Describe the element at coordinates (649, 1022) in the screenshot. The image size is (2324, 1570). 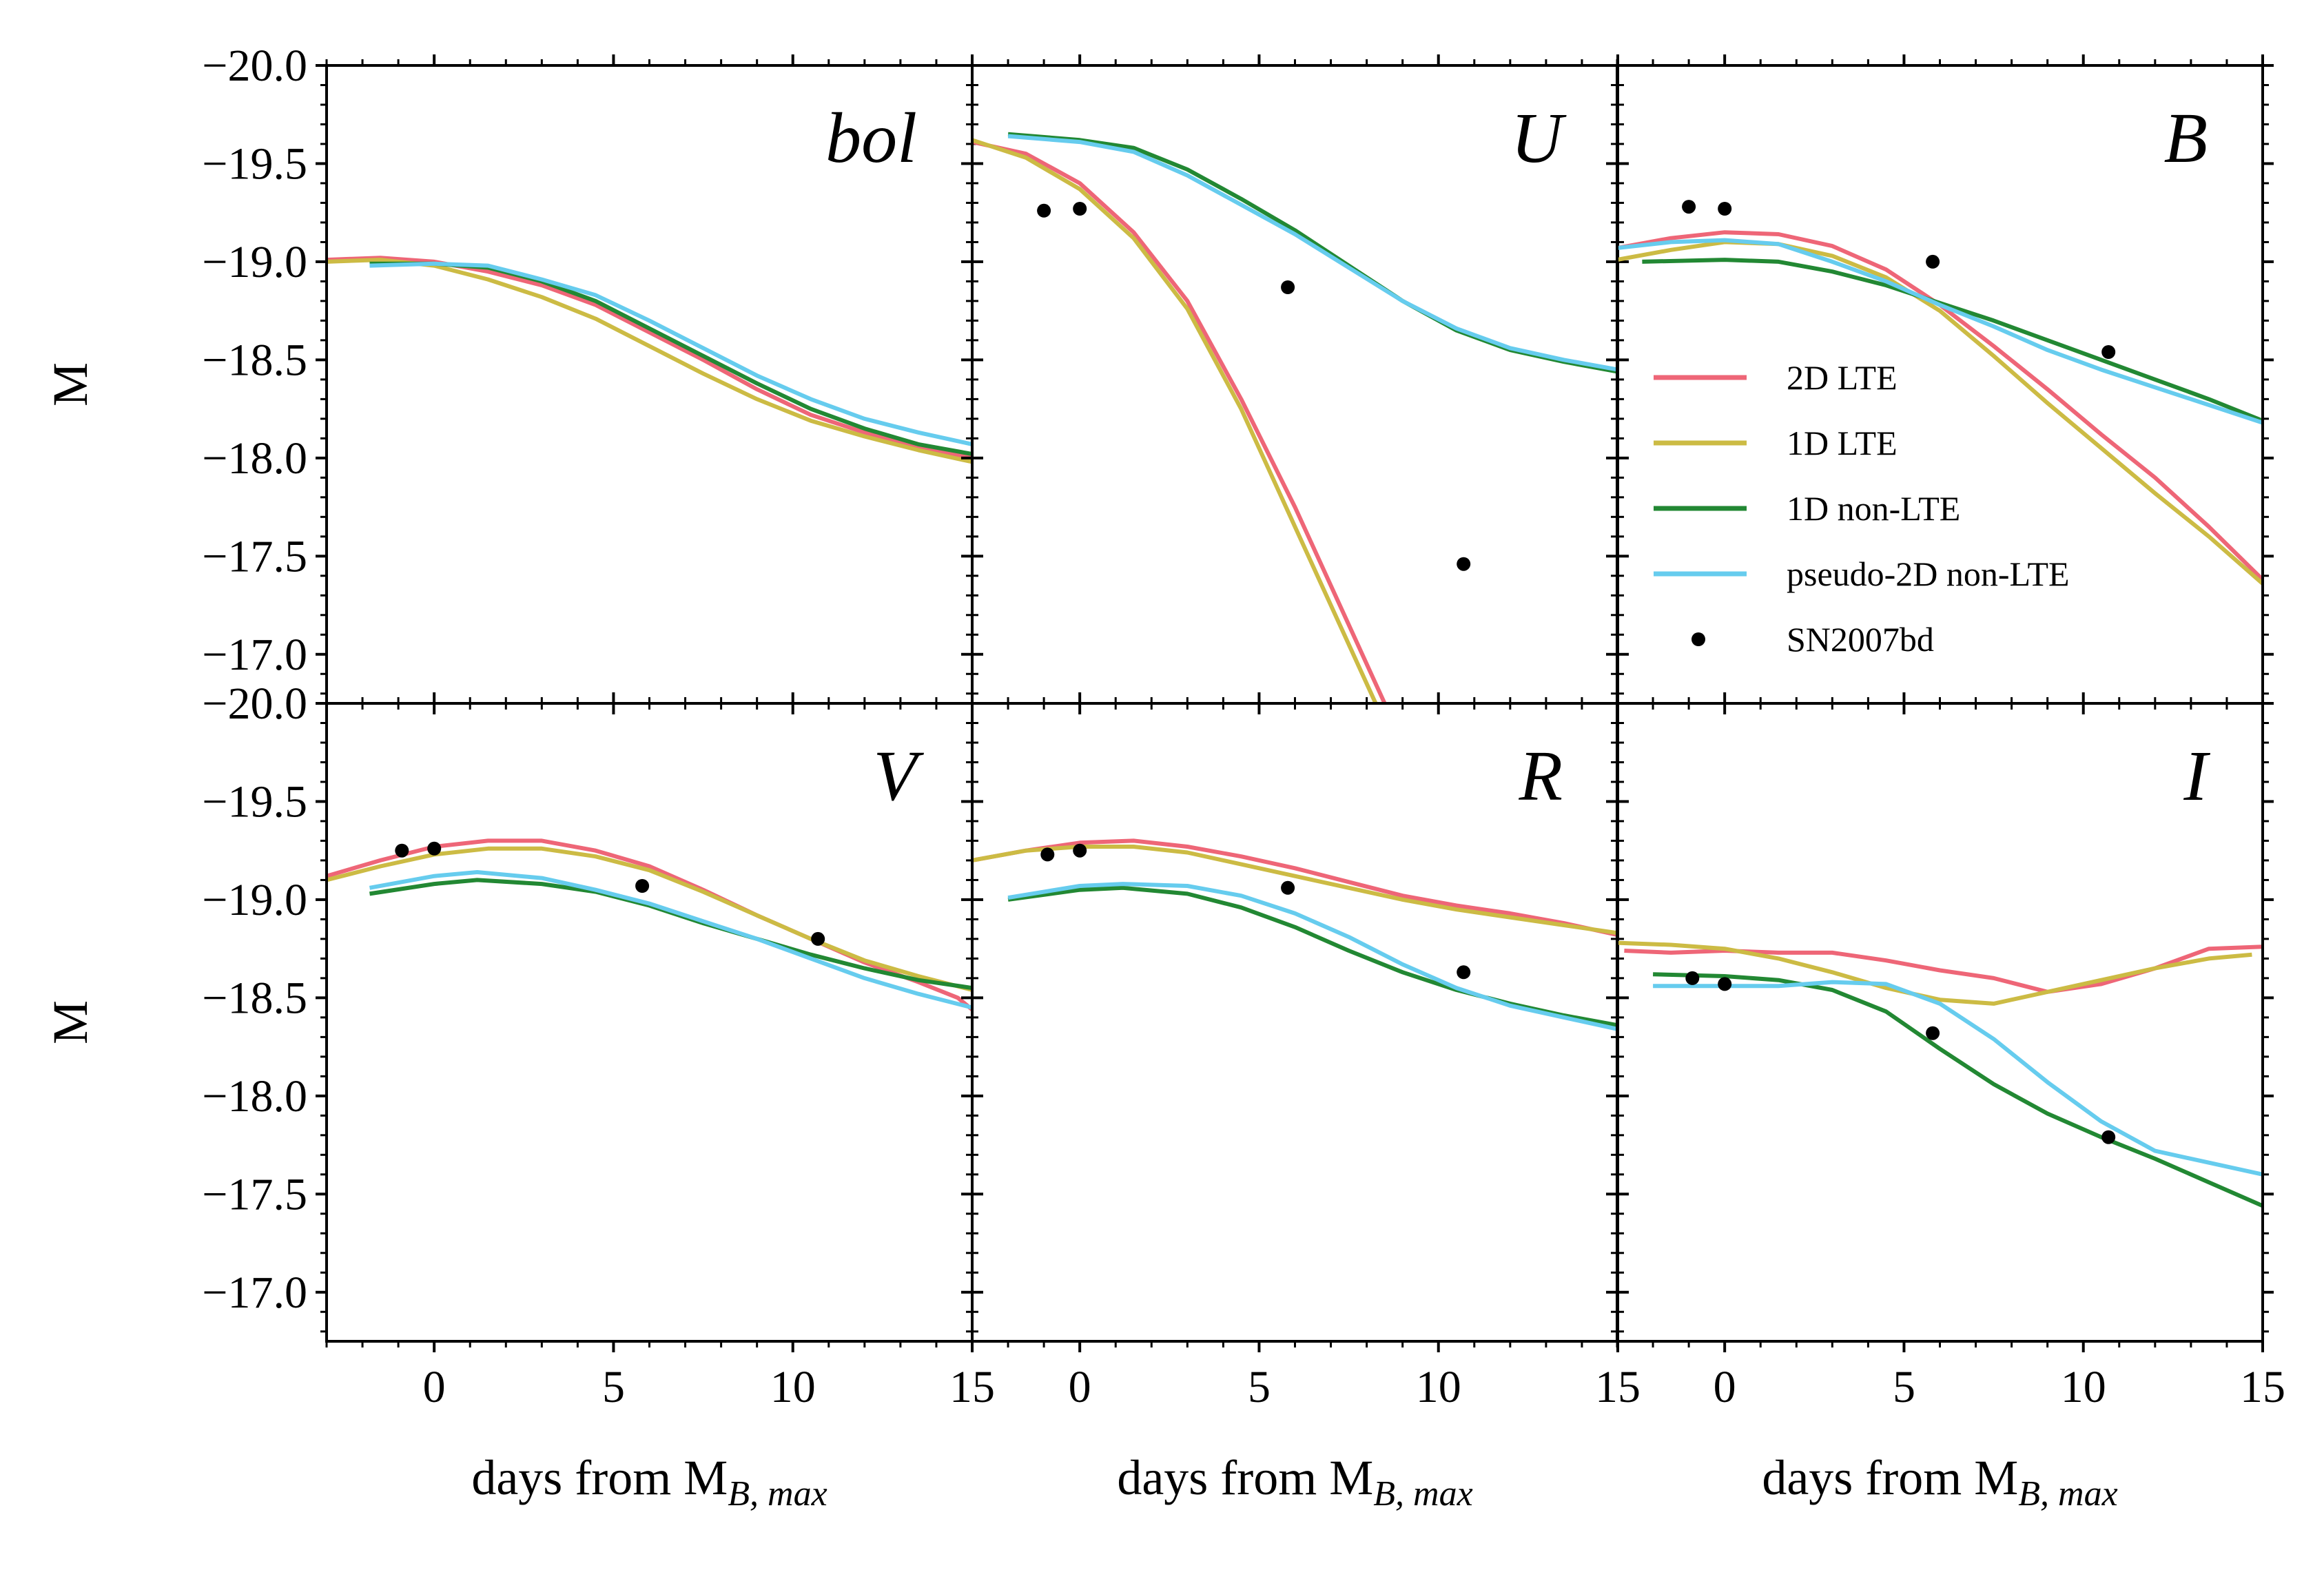
I see `panel-v: V` at that location.